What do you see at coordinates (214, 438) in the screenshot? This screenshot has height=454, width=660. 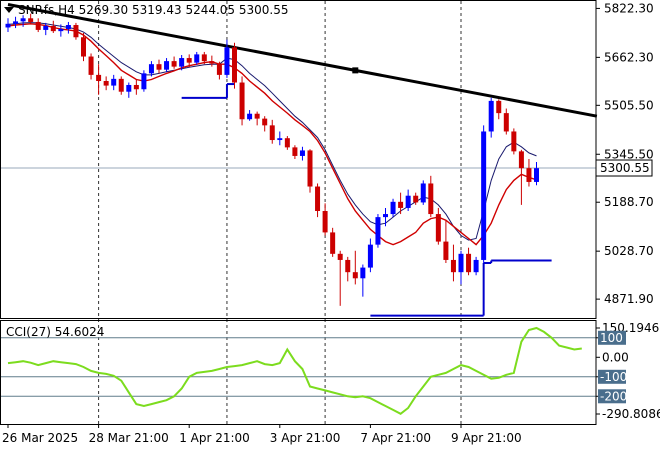 I see `time-axis-label: 1 Apr 21:00` at bounding box center [214, 438].